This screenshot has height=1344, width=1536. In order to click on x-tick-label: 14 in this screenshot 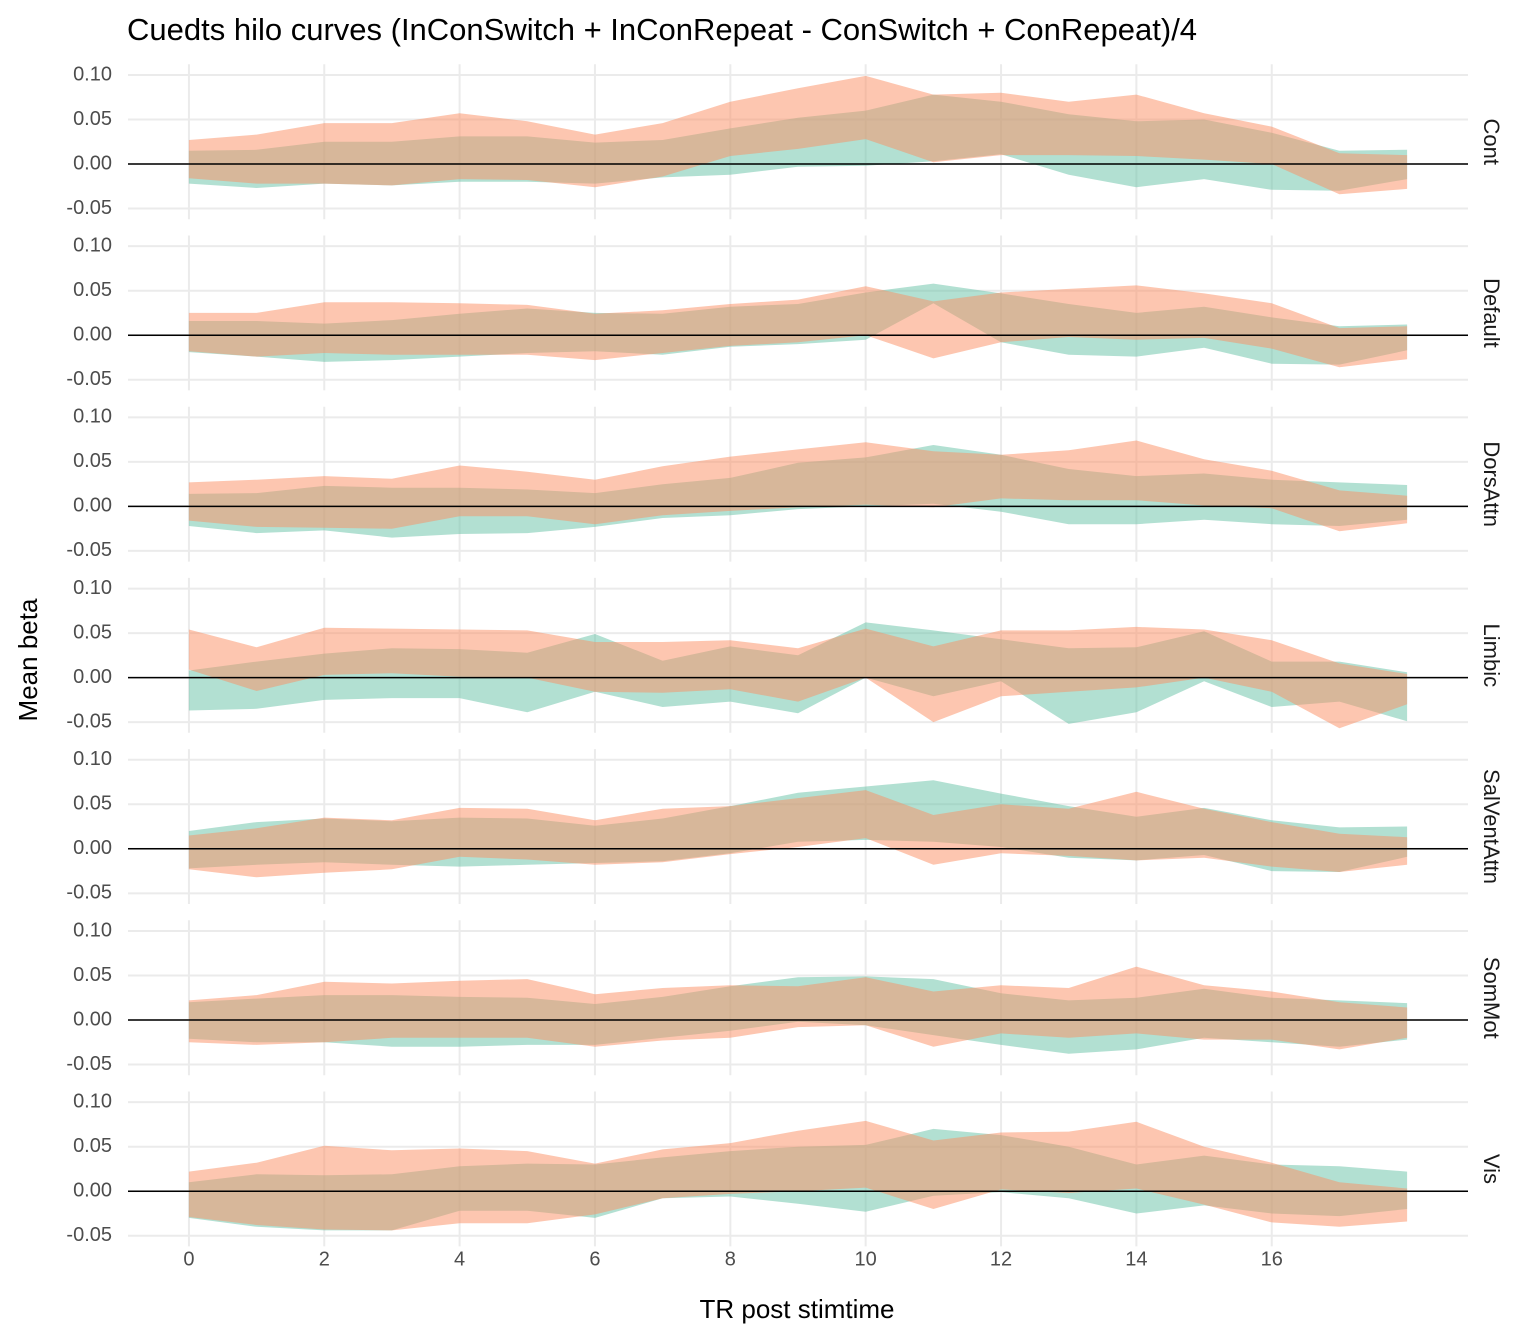, I will do `click(1136, 1260)`.